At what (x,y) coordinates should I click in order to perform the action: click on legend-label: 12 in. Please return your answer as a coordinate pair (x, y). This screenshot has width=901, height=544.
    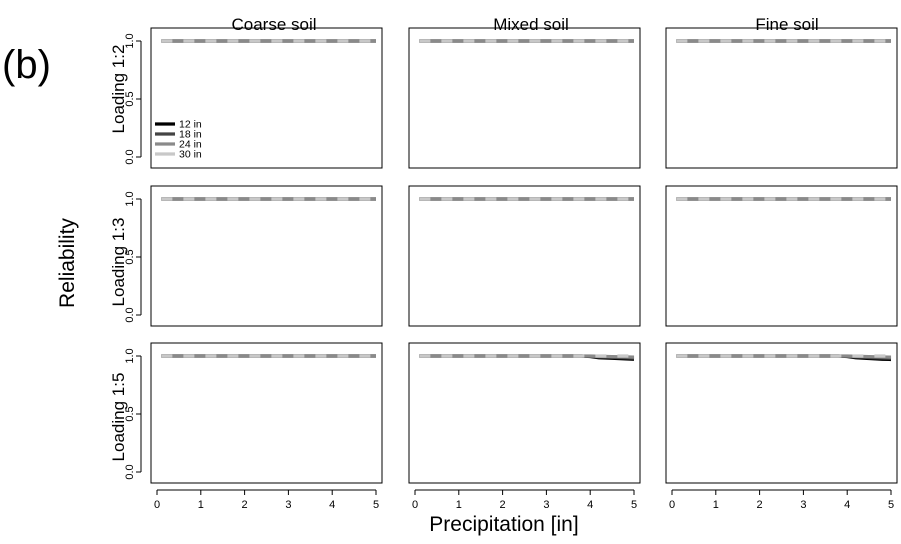
    Looking at the image, I should click on (190, 125).